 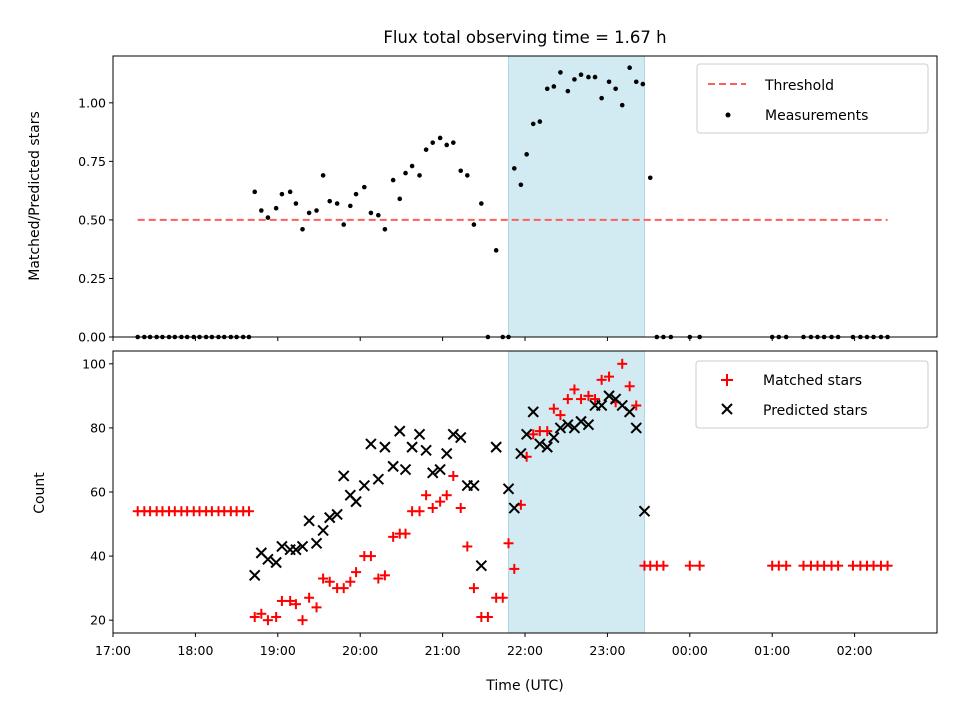 I want to click on top-x-ticks, so click(x=484, y=339).